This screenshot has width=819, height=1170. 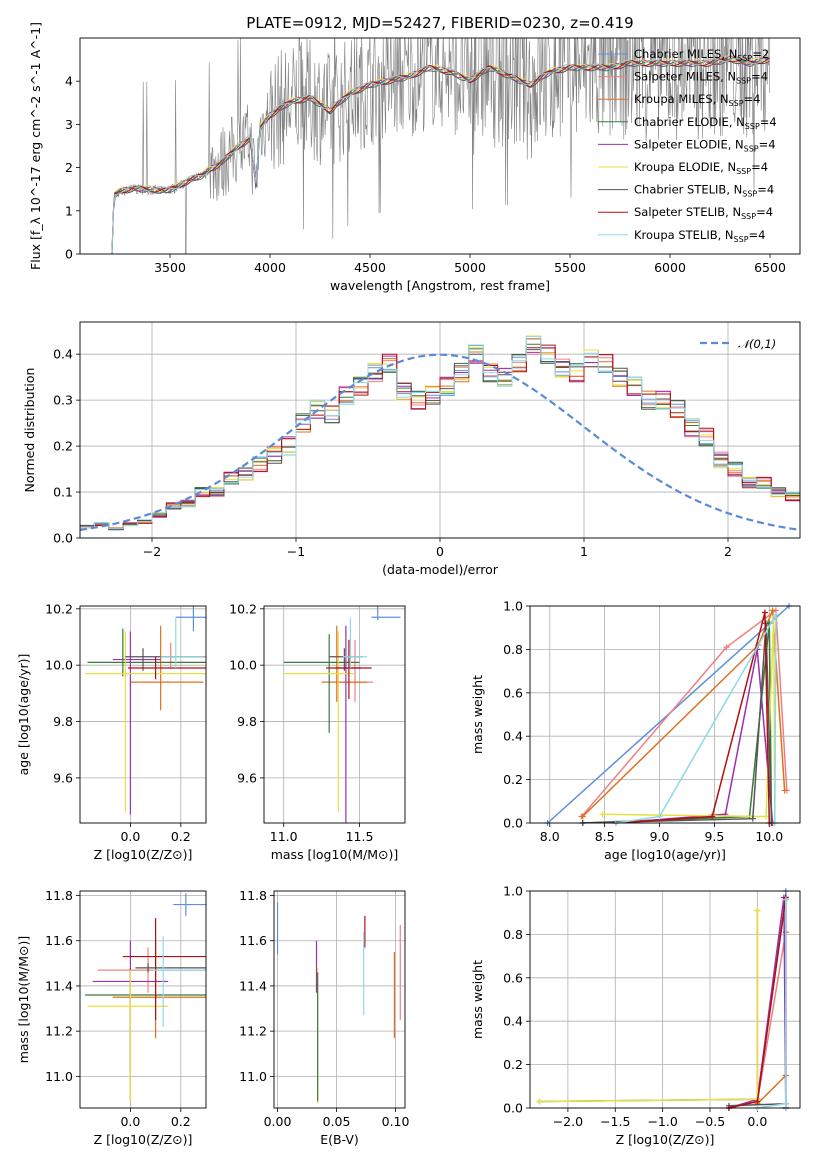 I want to click on y-tick-label: 1, so click(x=69, y=210).